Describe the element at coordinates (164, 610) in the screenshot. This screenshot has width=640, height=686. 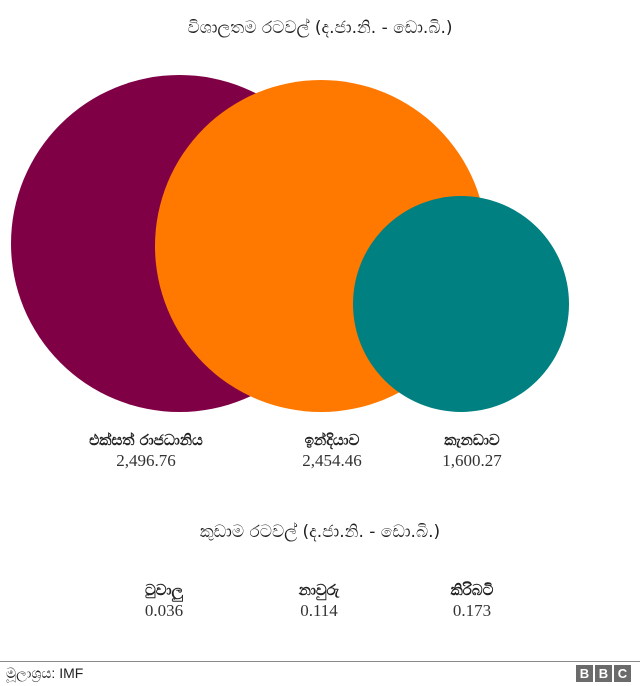
I see `country-value: 0.036` at that location.